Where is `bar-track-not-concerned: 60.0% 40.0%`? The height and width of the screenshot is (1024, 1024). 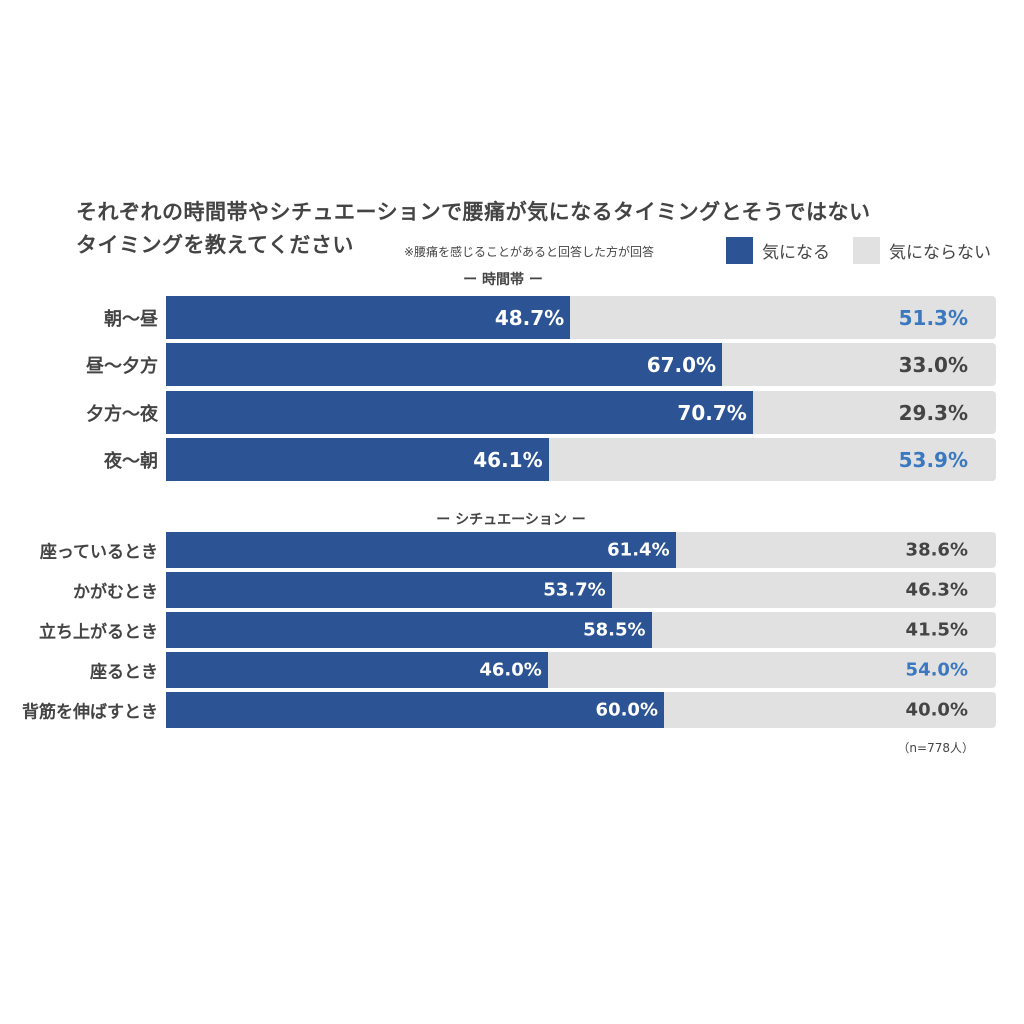
bar-track-not-concerned: 60.0% 40.0% is located at coordinates (581, 710).